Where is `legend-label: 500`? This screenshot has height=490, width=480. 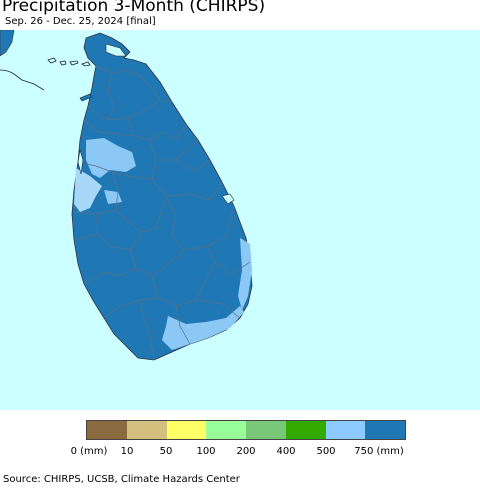 legend-label: 500 is located at coordinates (326, 451).